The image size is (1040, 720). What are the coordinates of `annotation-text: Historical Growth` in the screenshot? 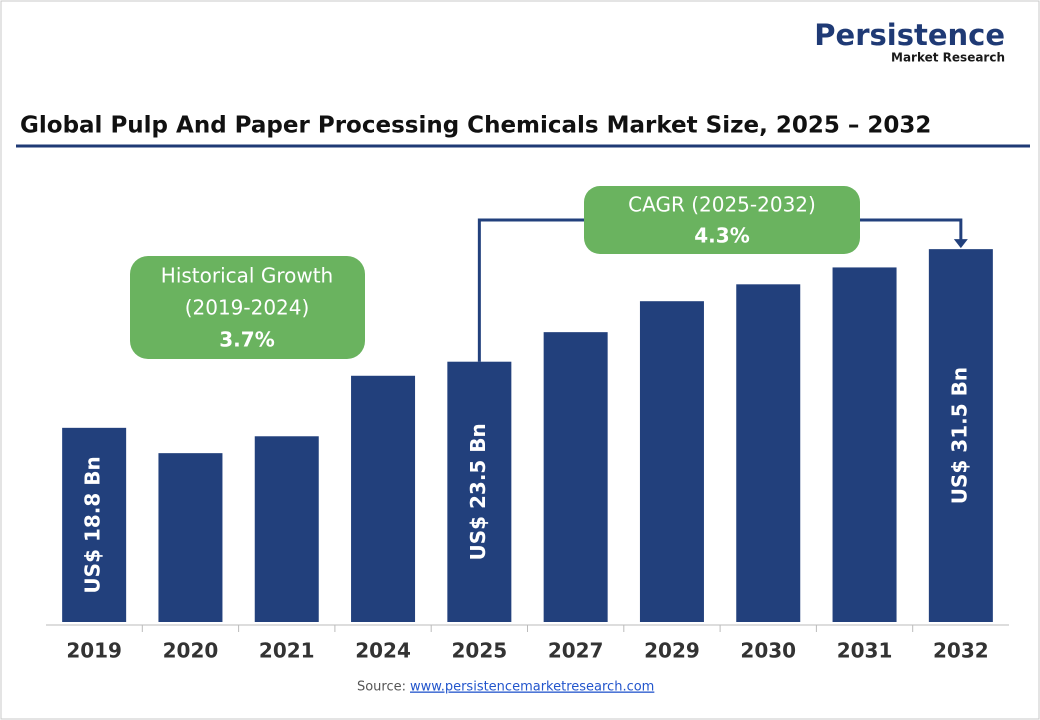 It's located at (247, 276).